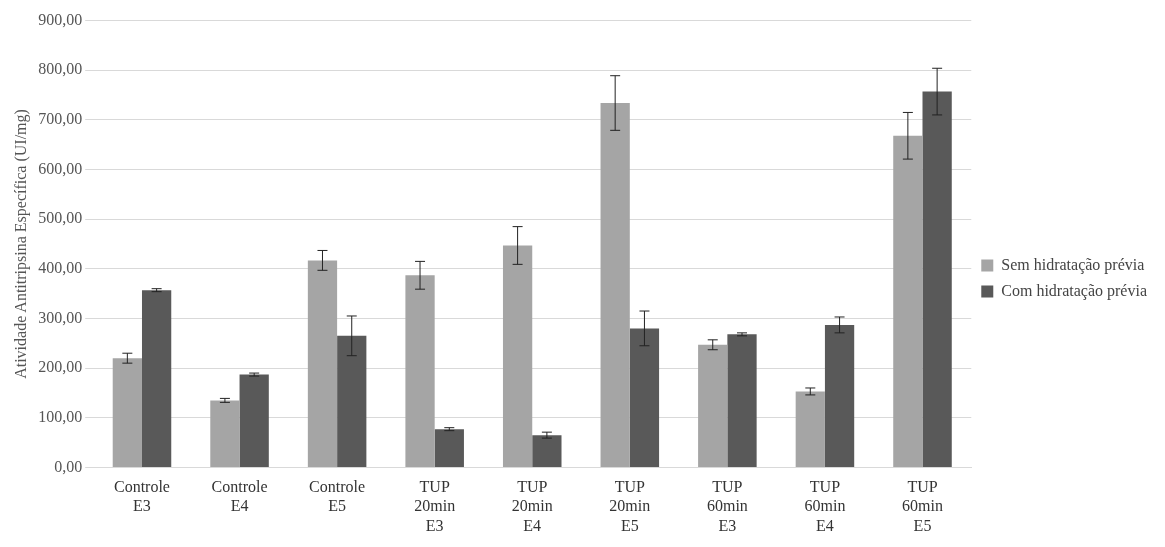  What do you see at coordinates (60, 168) in the screenshot?
I see `y-tick-label: 600,00` at bounding box center [60, 168].